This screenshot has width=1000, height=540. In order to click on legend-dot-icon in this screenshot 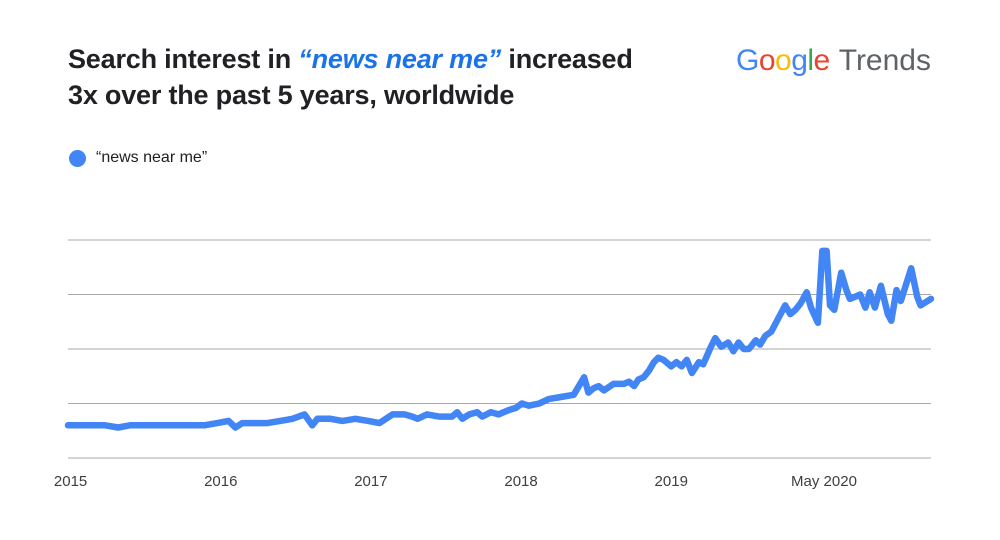, I will do `click(77, 158)`.